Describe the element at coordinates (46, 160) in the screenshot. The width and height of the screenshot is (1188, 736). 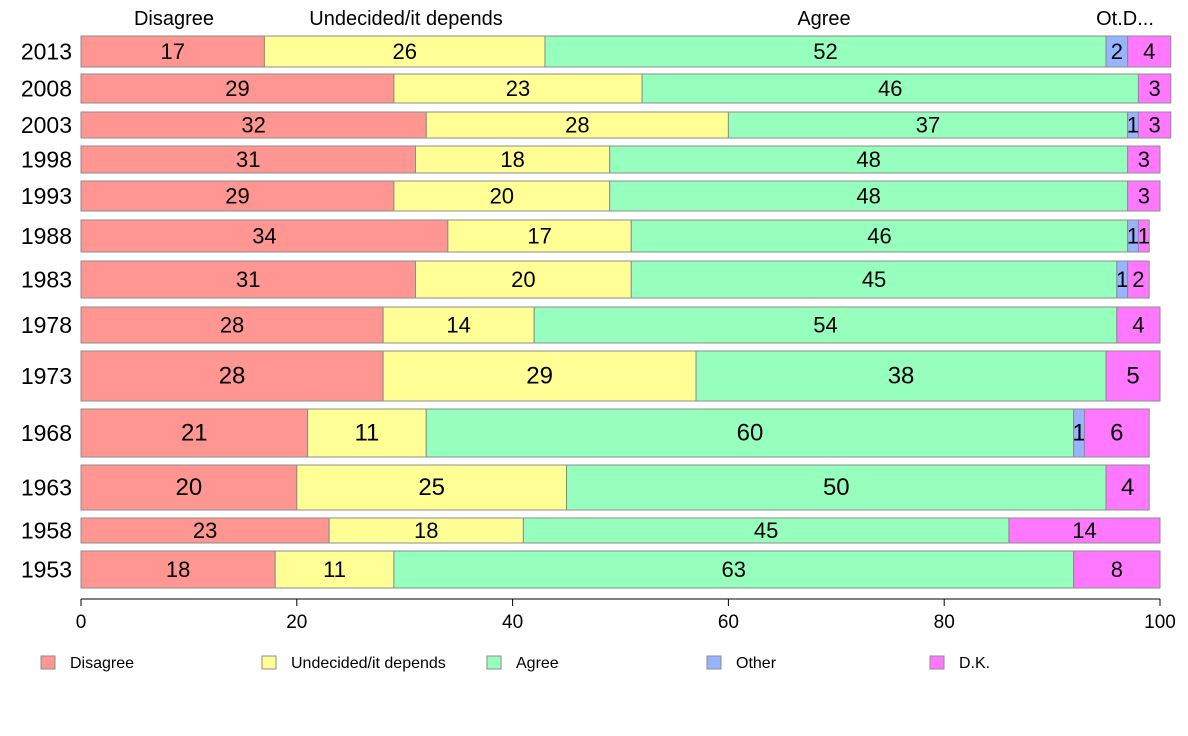
I see `y-tick-label: 1998` at that location.